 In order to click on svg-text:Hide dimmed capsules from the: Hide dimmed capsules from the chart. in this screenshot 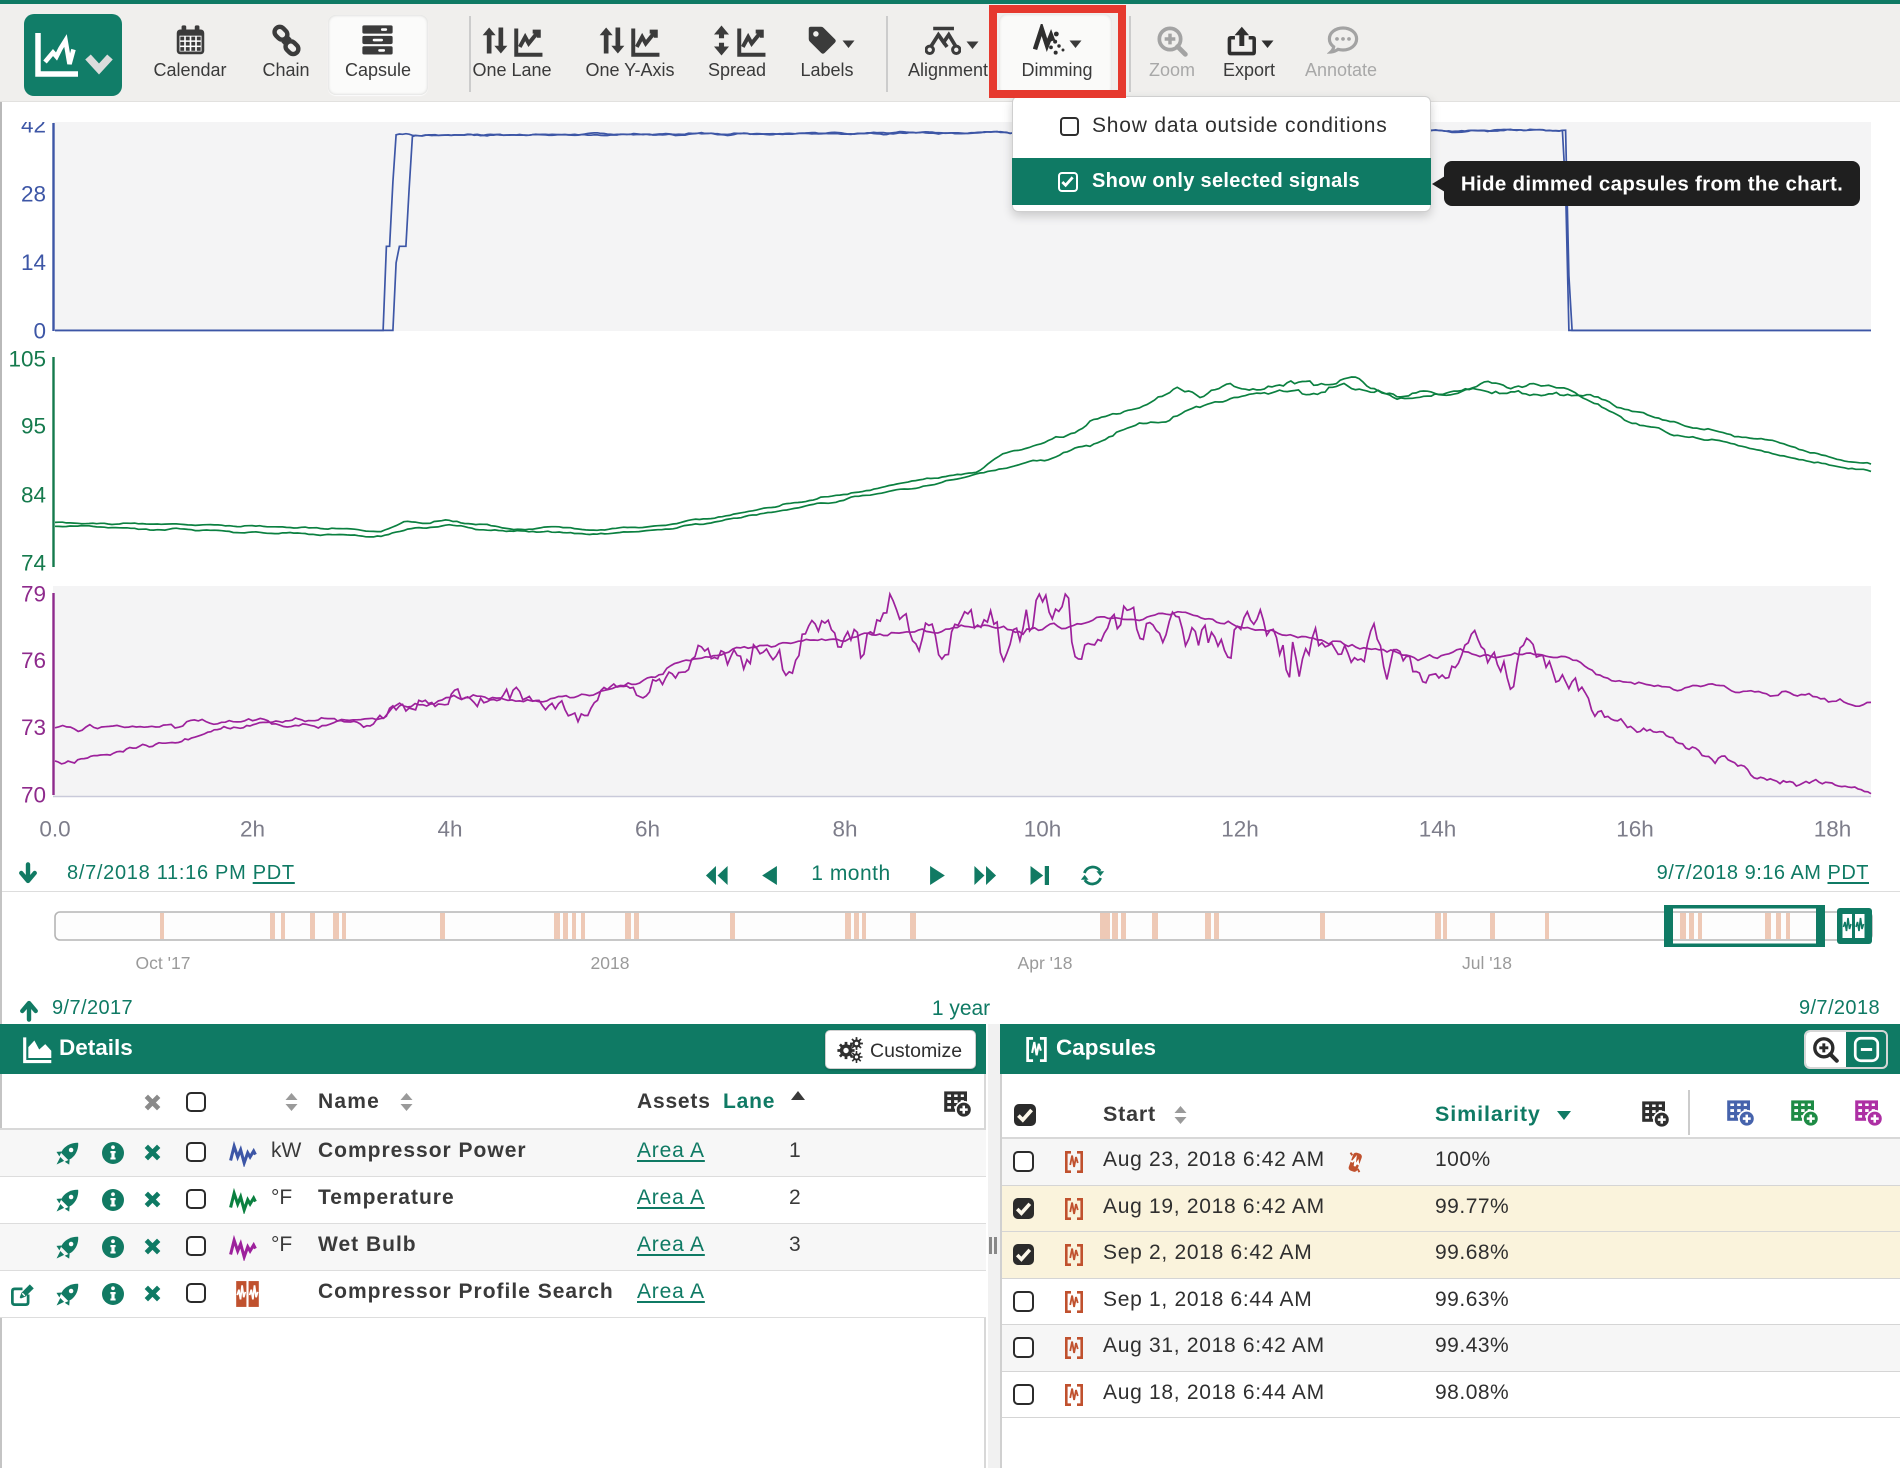, I will do `click(1652, 184)`.